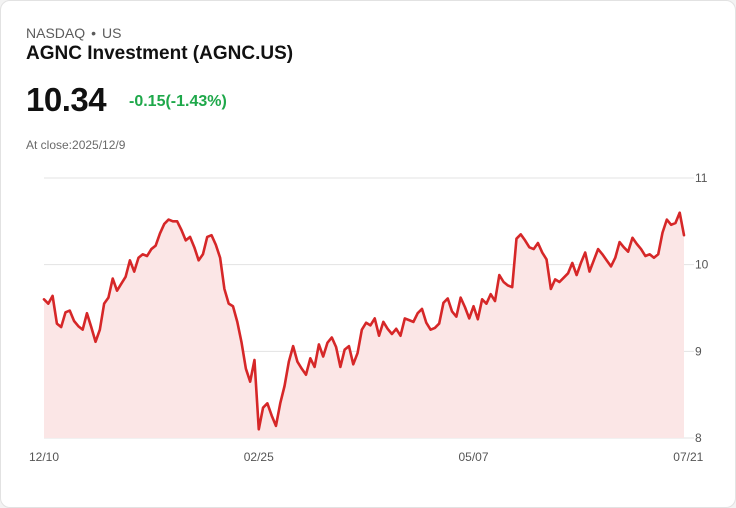  I want to click on x-tick-label: 12/10, so click(44, 457).